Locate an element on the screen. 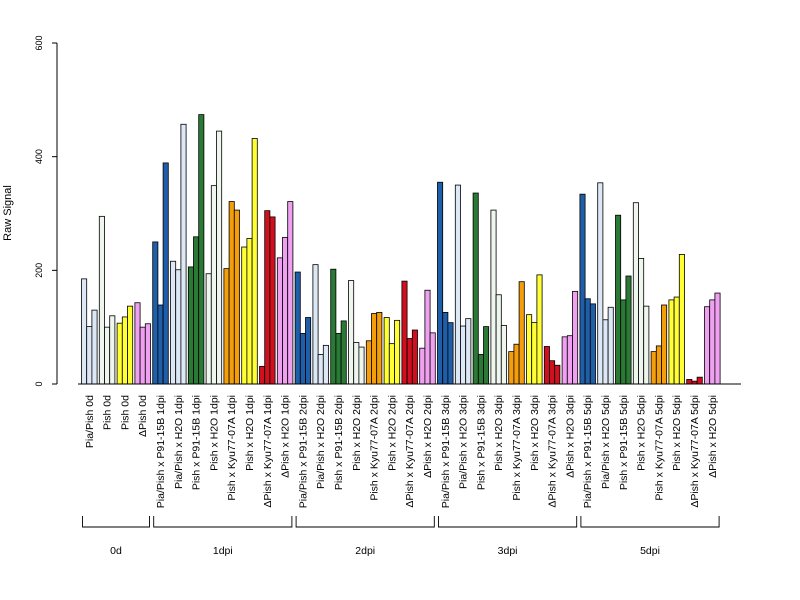 The width and height of the screenshot is (800, 600). x-tick-label: Pia/Pish x H2O 1dpi is located at coordinates (179, 442).